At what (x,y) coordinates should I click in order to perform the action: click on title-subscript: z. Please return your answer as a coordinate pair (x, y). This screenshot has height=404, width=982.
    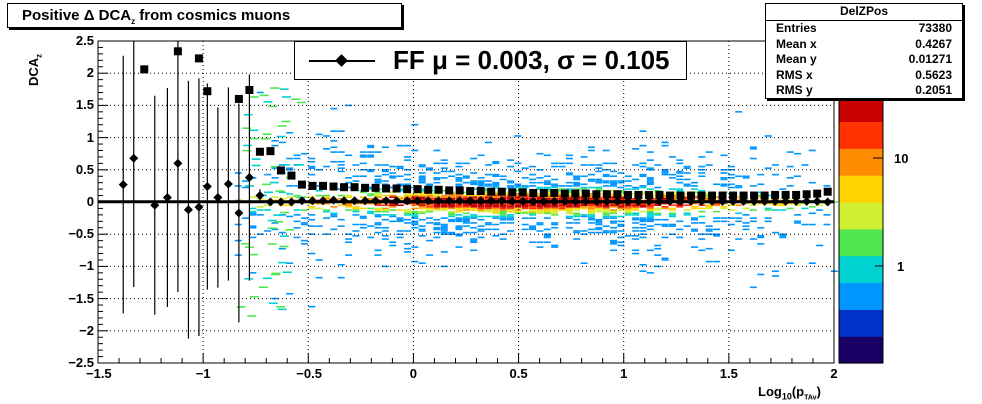
    Looking at the image, I should click on (133, 21).